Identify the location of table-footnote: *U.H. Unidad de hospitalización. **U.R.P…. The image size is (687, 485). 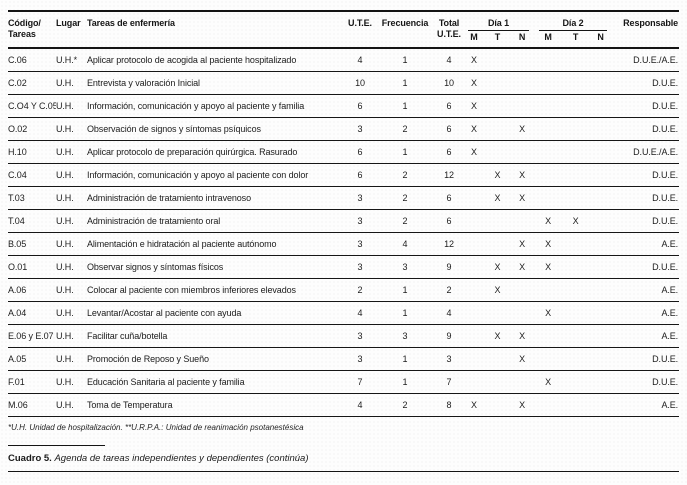
(156, 427).